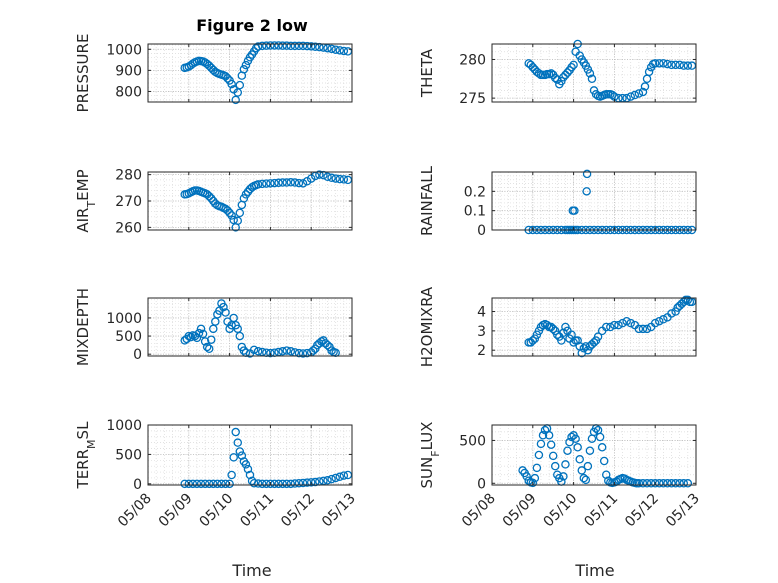  Describe the element at coordinates (251, 570) in the screenshot. I see `x-axis-label-left: Time` at that location.